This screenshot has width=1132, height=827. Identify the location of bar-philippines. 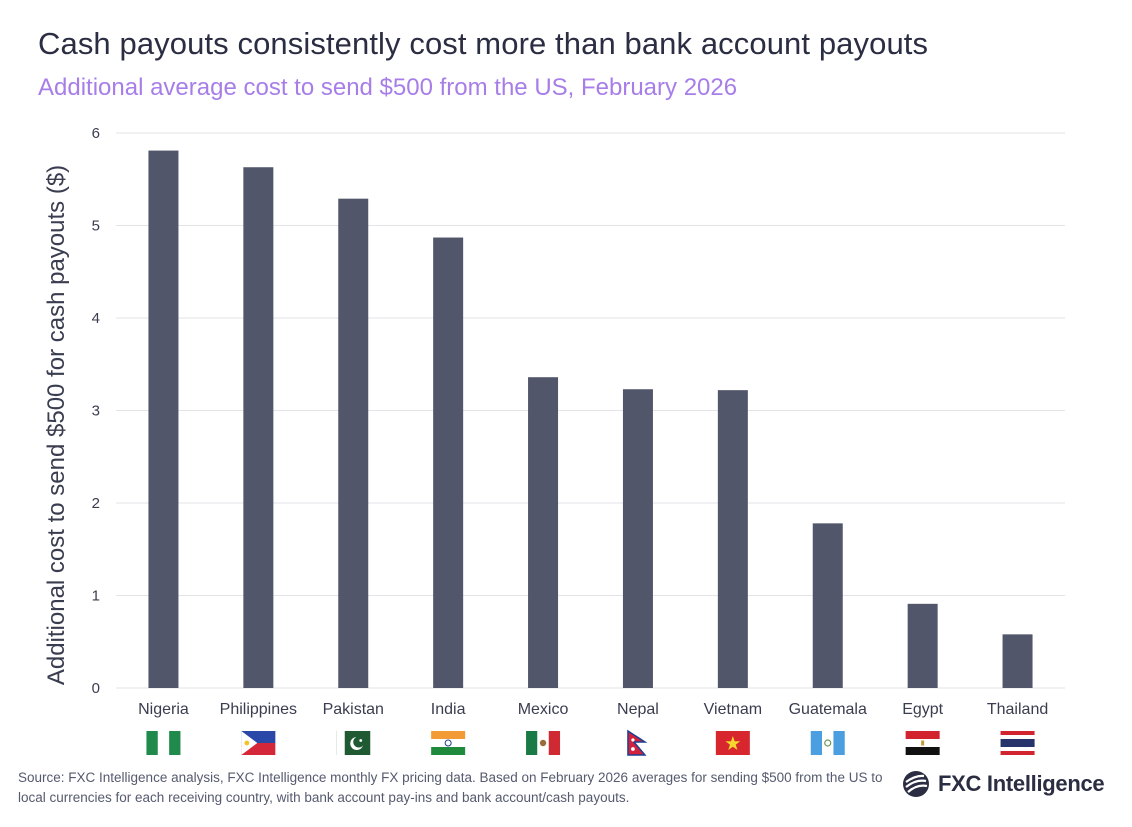
(258, 428).